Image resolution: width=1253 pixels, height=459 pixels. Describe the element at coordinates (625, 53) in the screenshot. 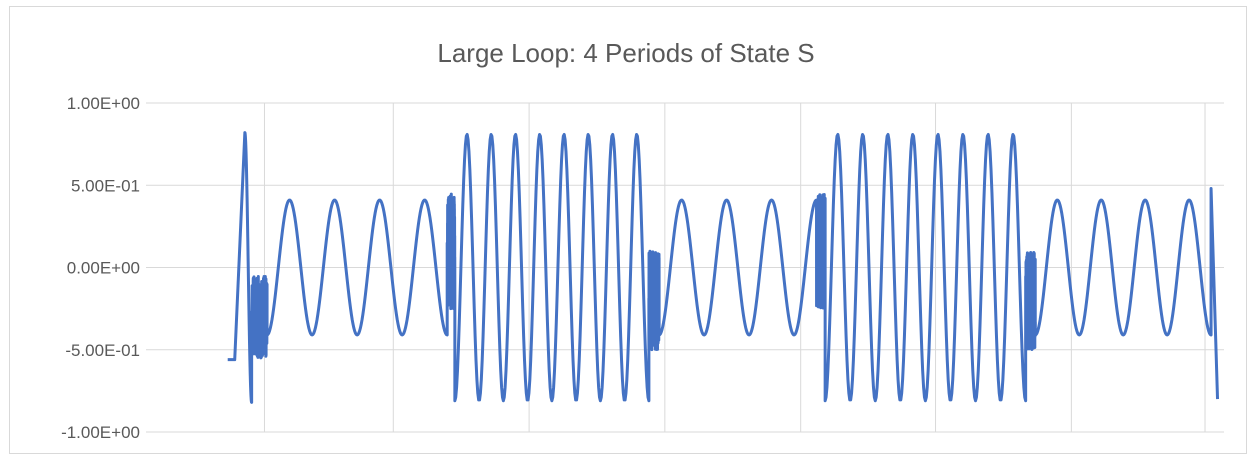

I see `chart-title: Large Loop: 4 Periods of State S` at that location.